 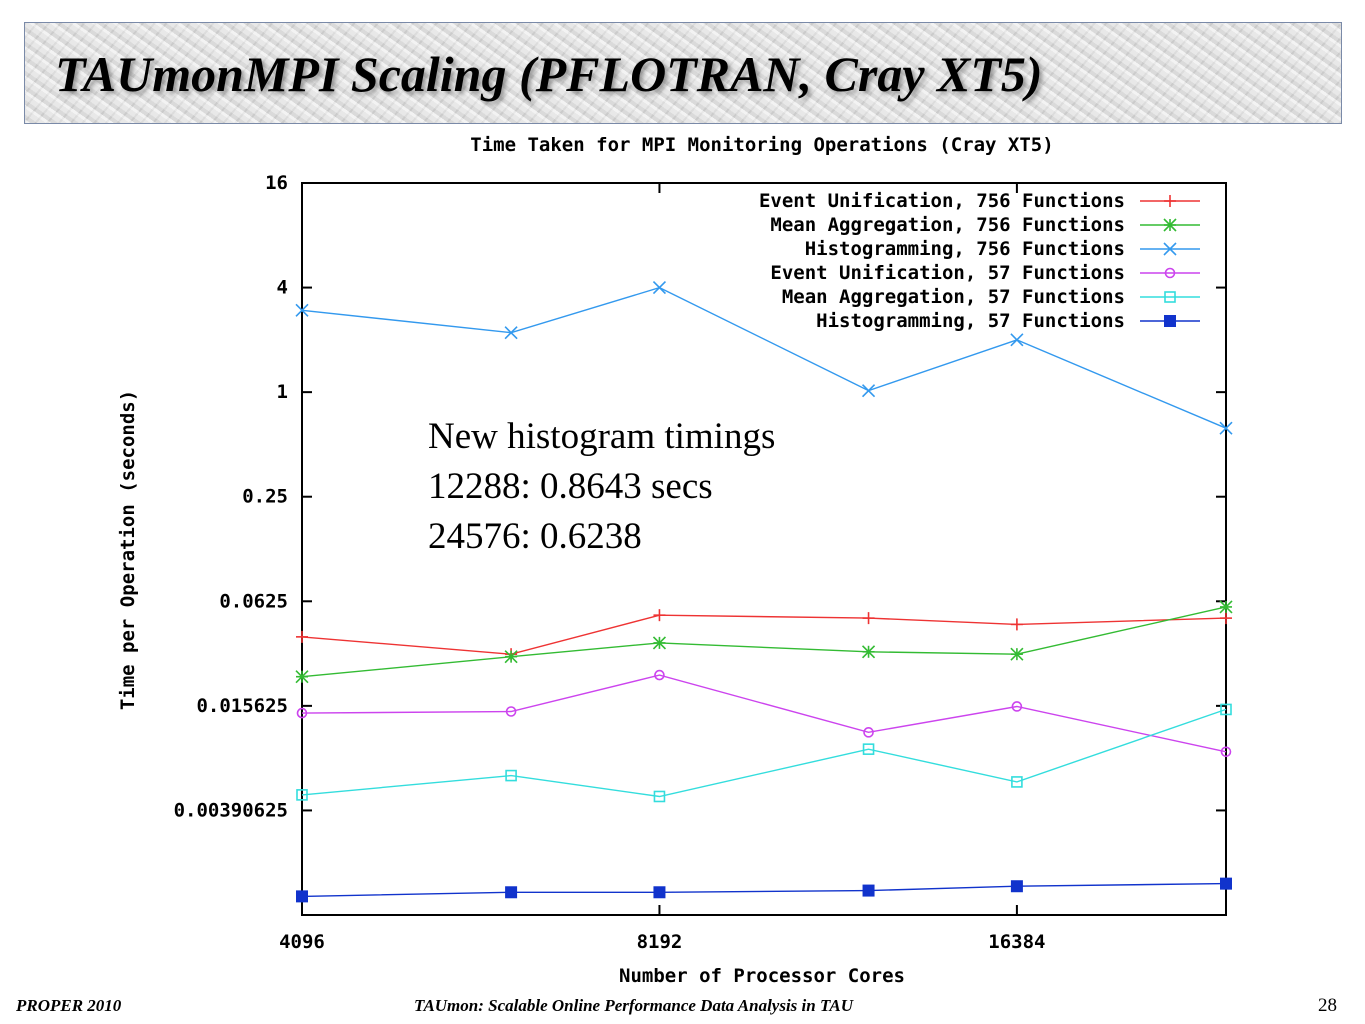 What do you see at coordinates (1016, 942) in the screenshot?
I see `x-tick-label: 16384` at bounding box center [1016, 942].